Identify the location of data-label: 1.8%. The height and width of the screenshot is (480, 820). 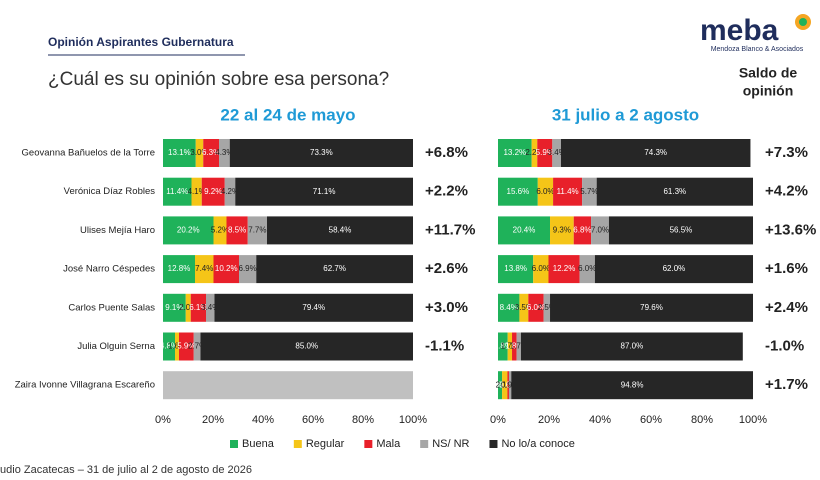
(514, 346).